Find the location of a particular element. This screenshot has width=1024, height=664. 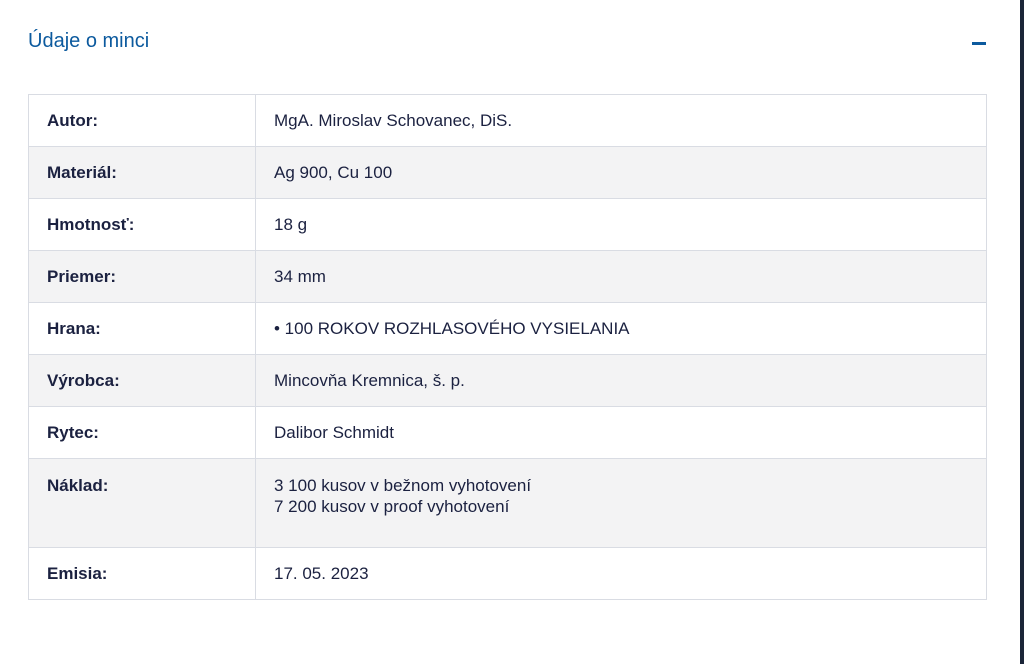

minus-icon is located at coordinates (979, 43).